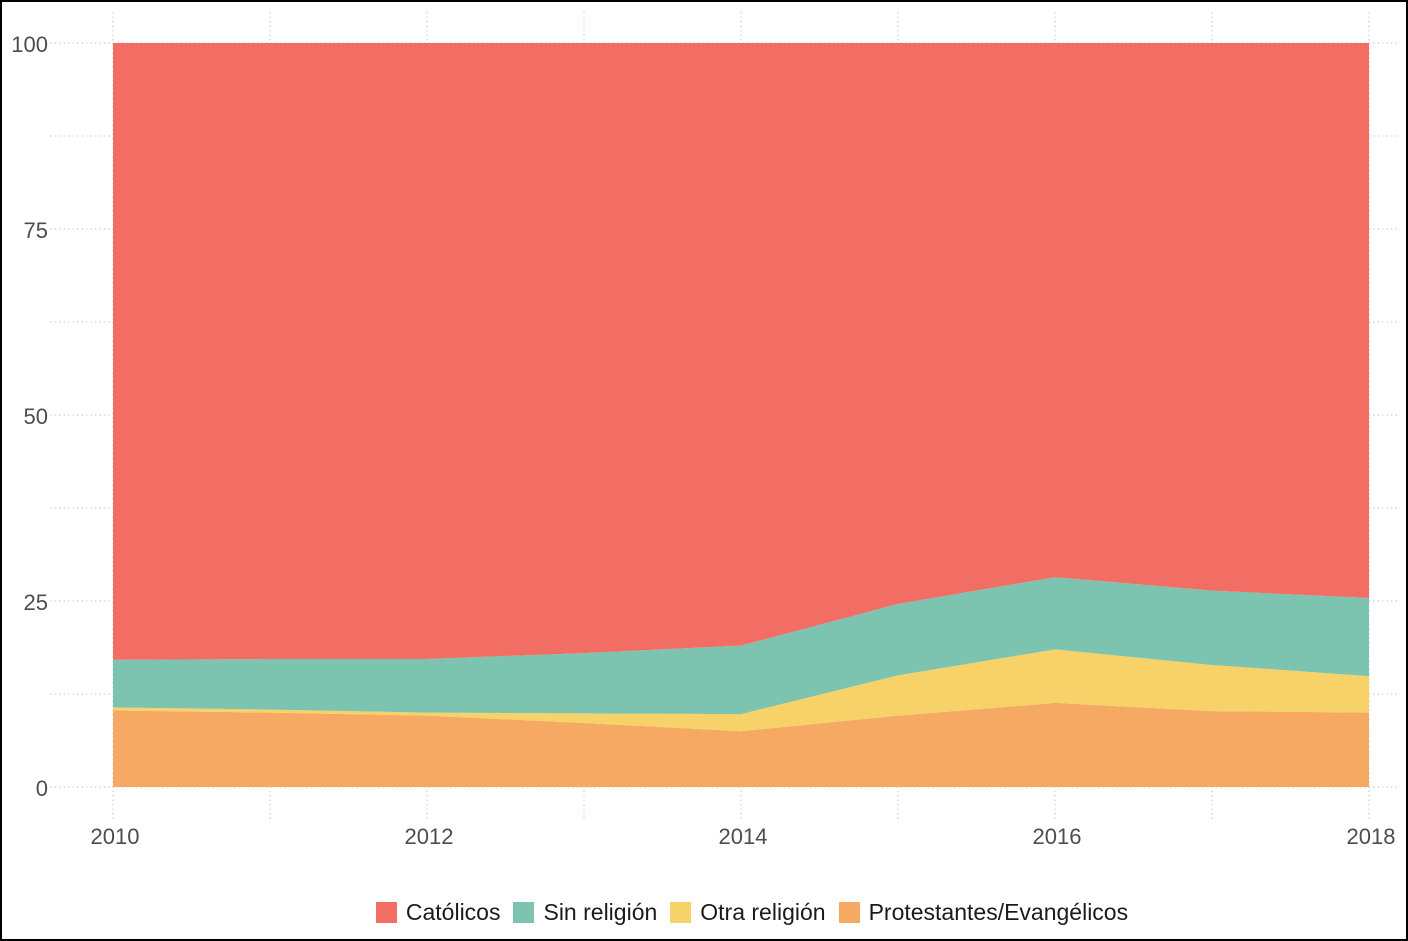 This screenshot has height=941, width=1408. I want to click on legend-item-catolicos: Católicos, so click(438, 912).